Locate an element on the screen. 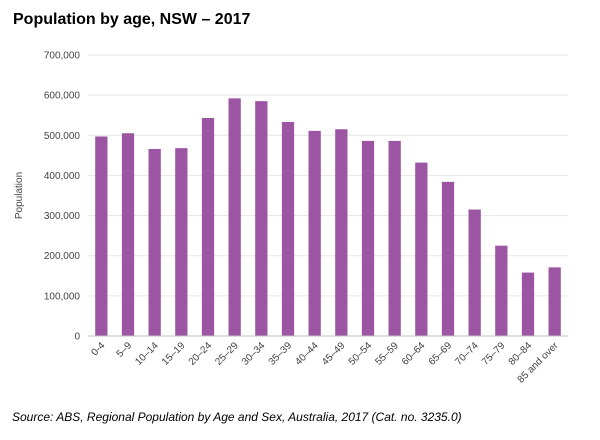 The width and height of the screenshot is (600, 440). x-tick-label: 55–59 is located at coordinates (387, 354).